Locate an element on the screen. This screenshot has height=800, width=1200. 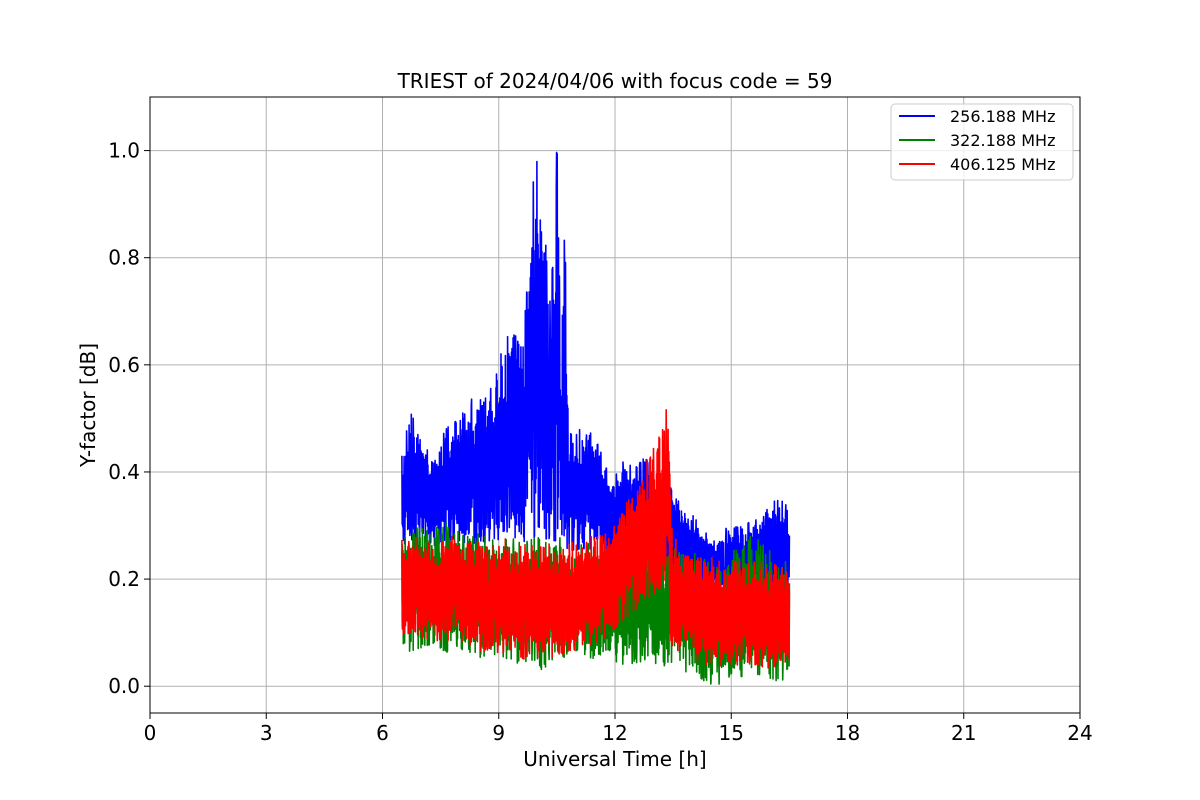
legend: 256.188 MHz 322.188 MHz 406.125 MHz is located at coordinates (982, 142).